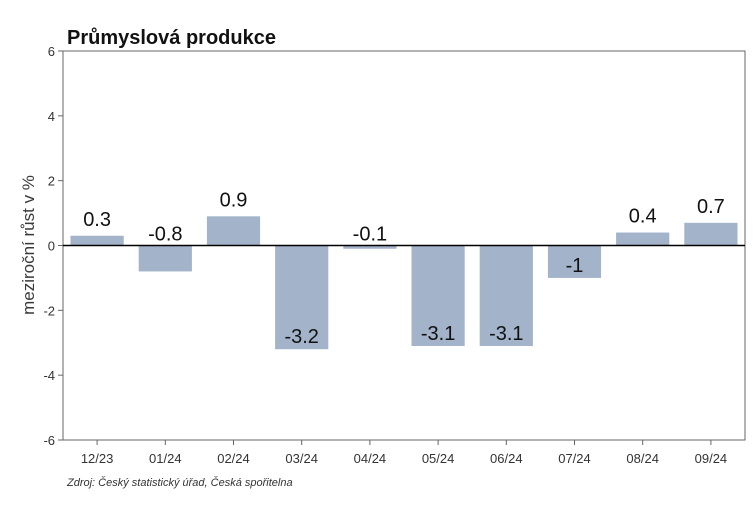  What do you see at coordinates (711, 207) in the screenshot?
I see `data-label: 0.7` at bounding box center [711, 207].